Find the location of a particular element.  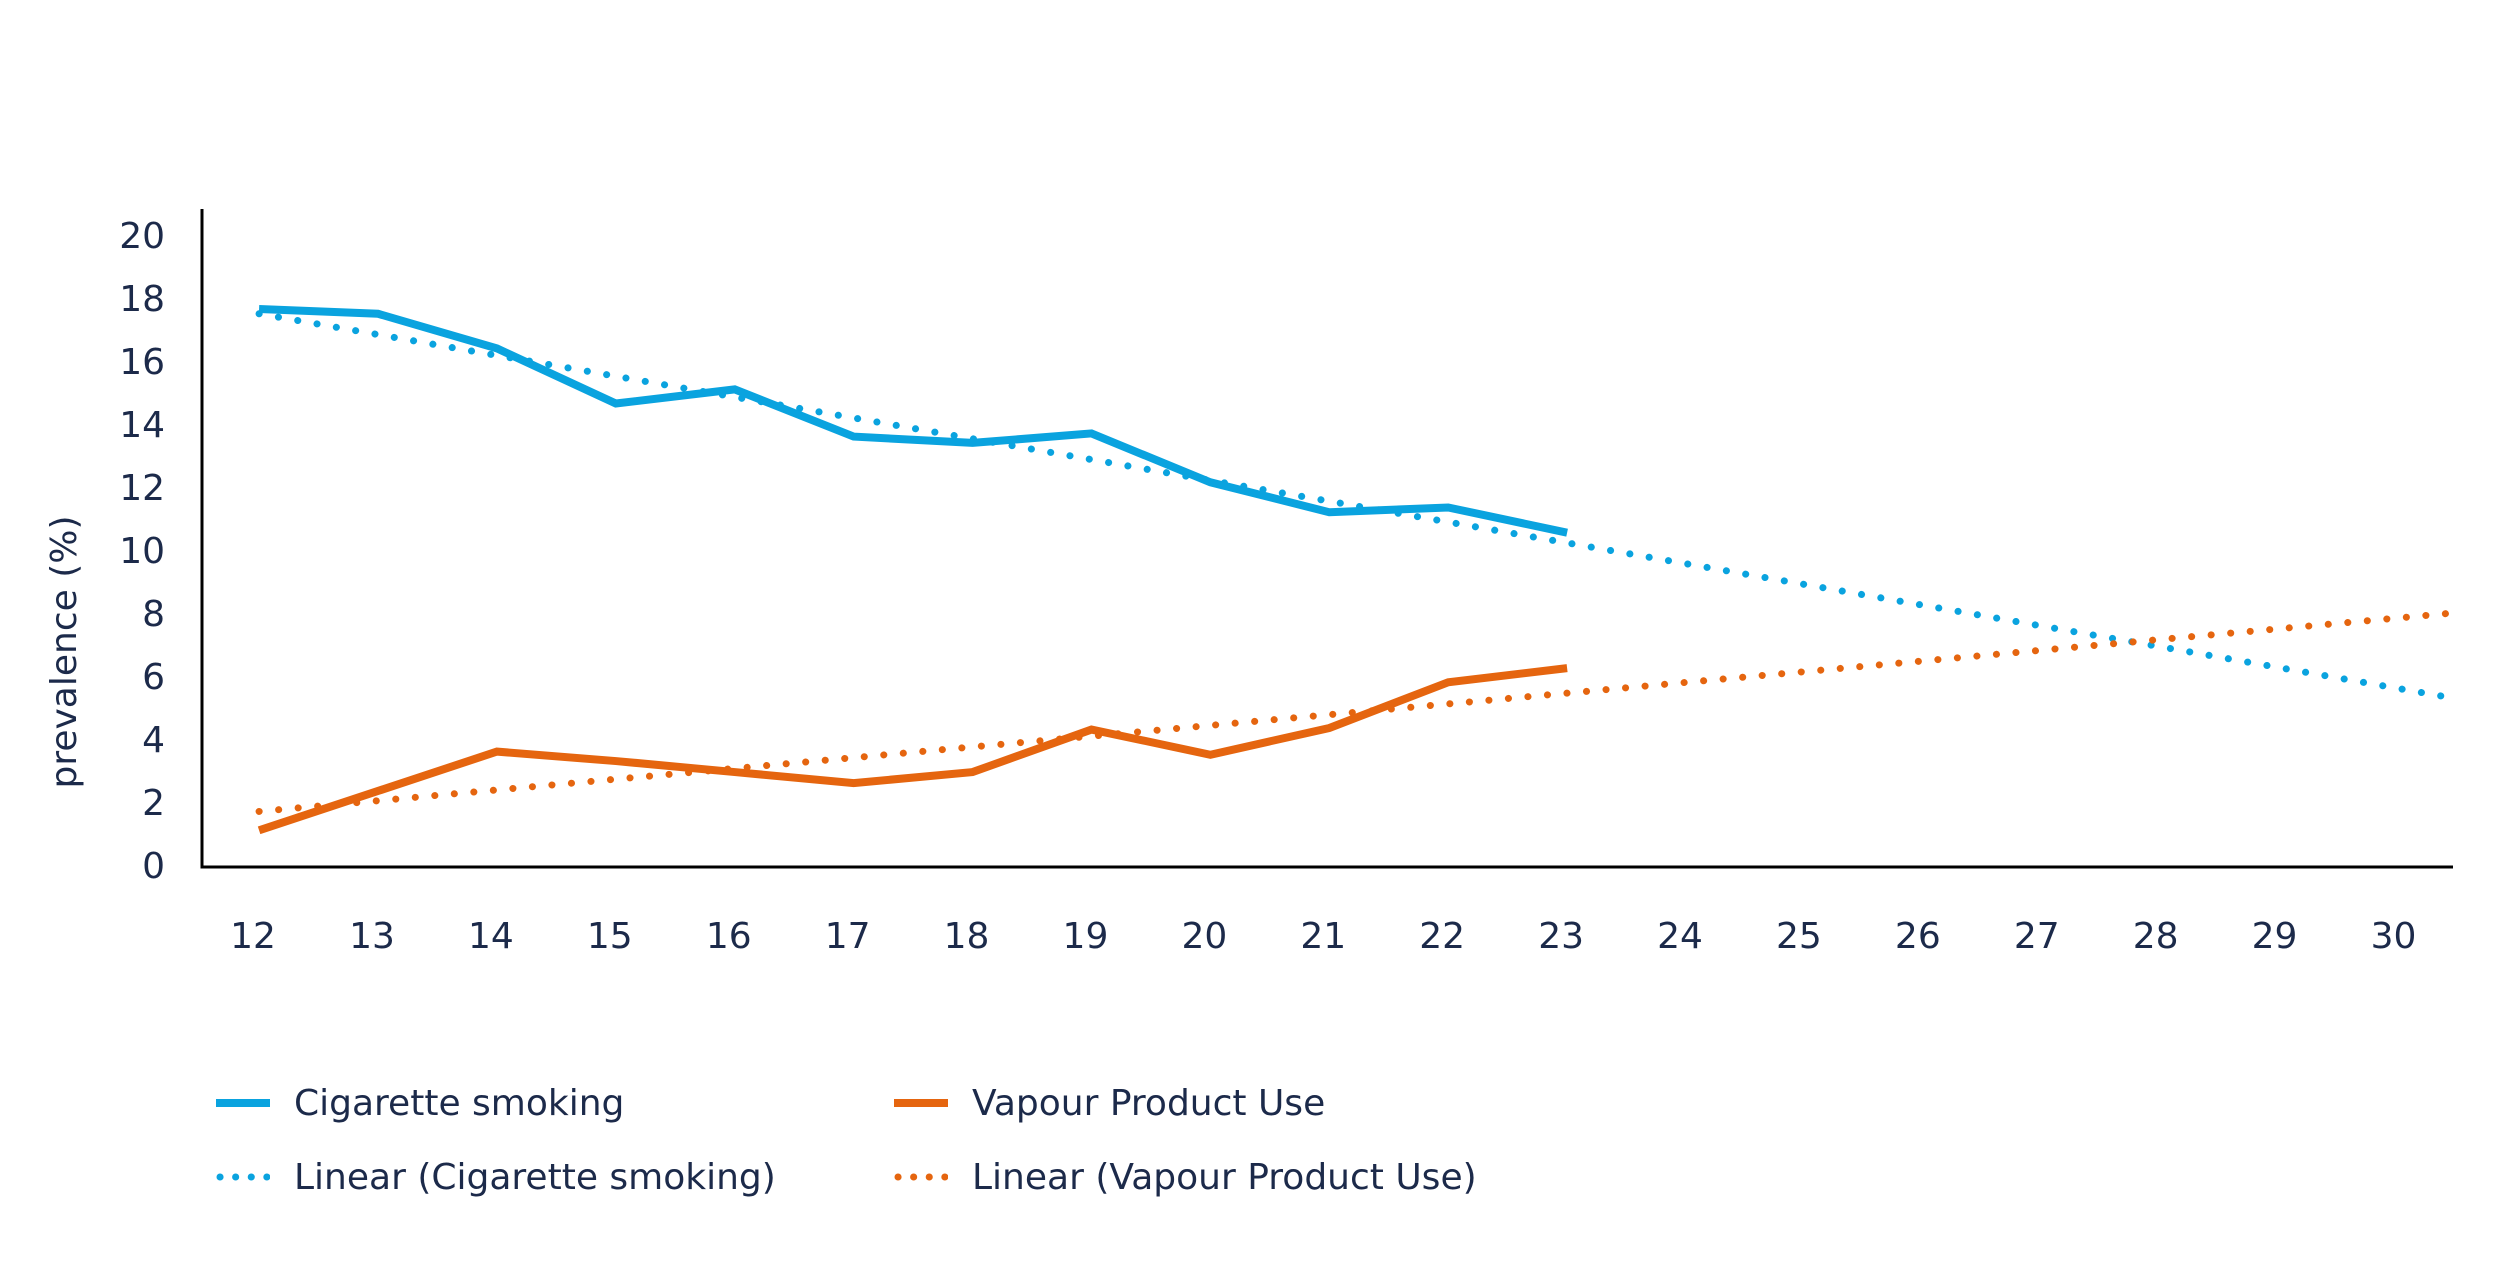

y-tick-label: 4 is located at coordinates (153, 740).